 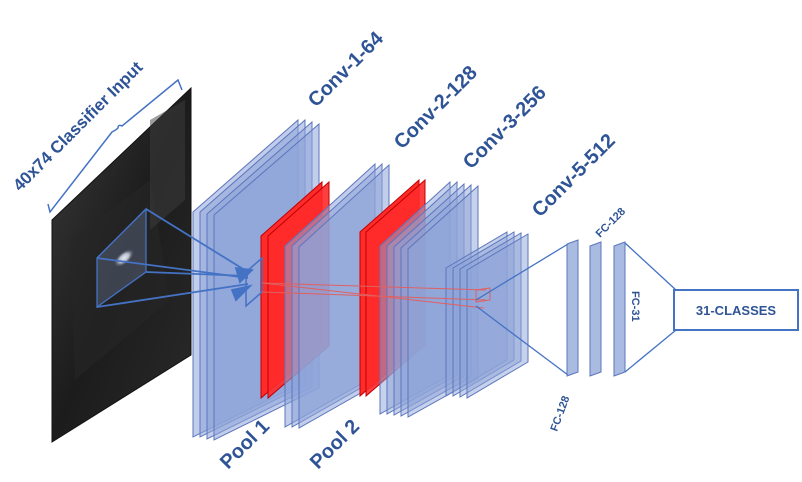 I want to click on fc2-layer, so click(x=595, y=309).